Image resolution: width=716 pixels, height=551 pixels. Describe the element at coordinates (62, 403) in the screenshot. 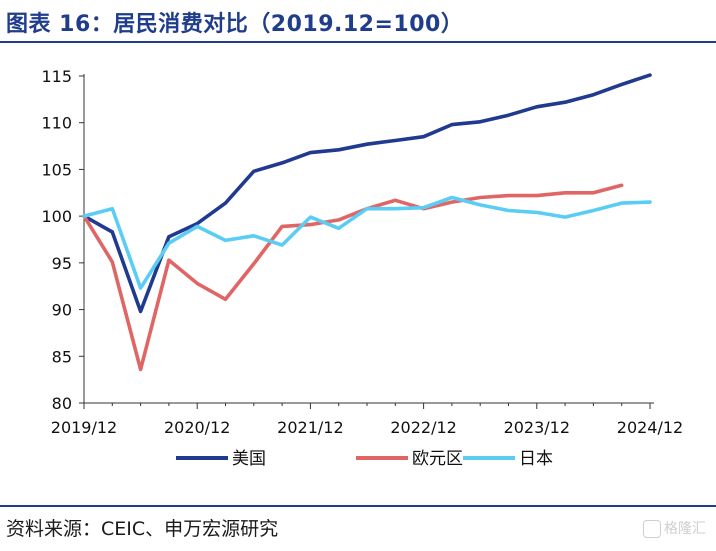

I see `y-tick-label: 80` at that location.